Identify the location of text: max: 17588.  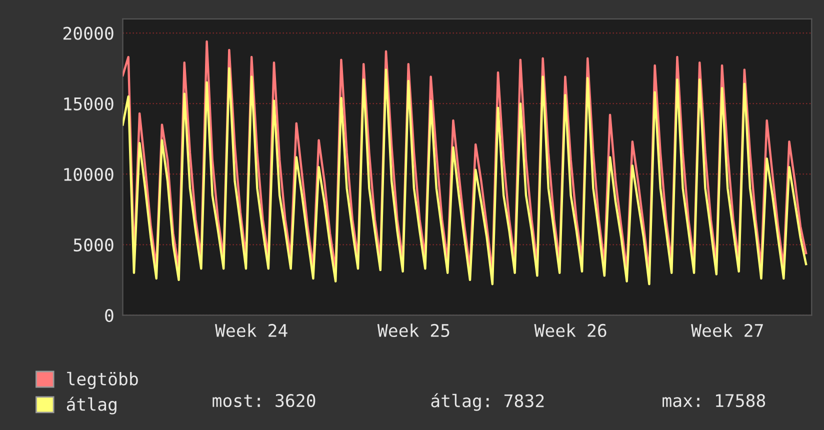
(714, 401).